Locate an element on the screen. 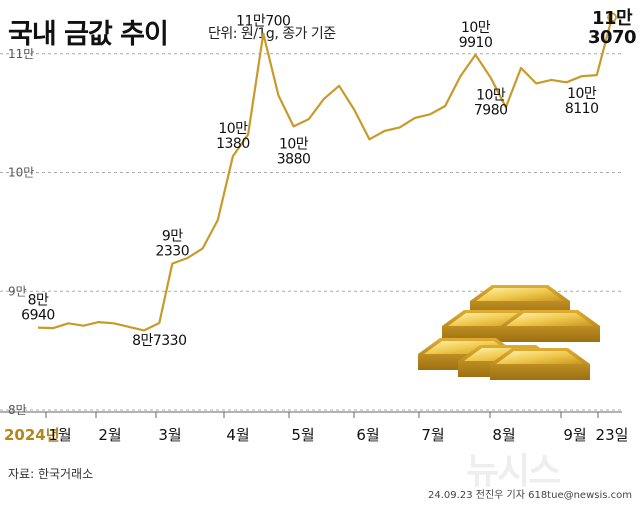 This screenshot has width=640, height=506. y-tick-label: 8만 is located at coordinates (17, 410).